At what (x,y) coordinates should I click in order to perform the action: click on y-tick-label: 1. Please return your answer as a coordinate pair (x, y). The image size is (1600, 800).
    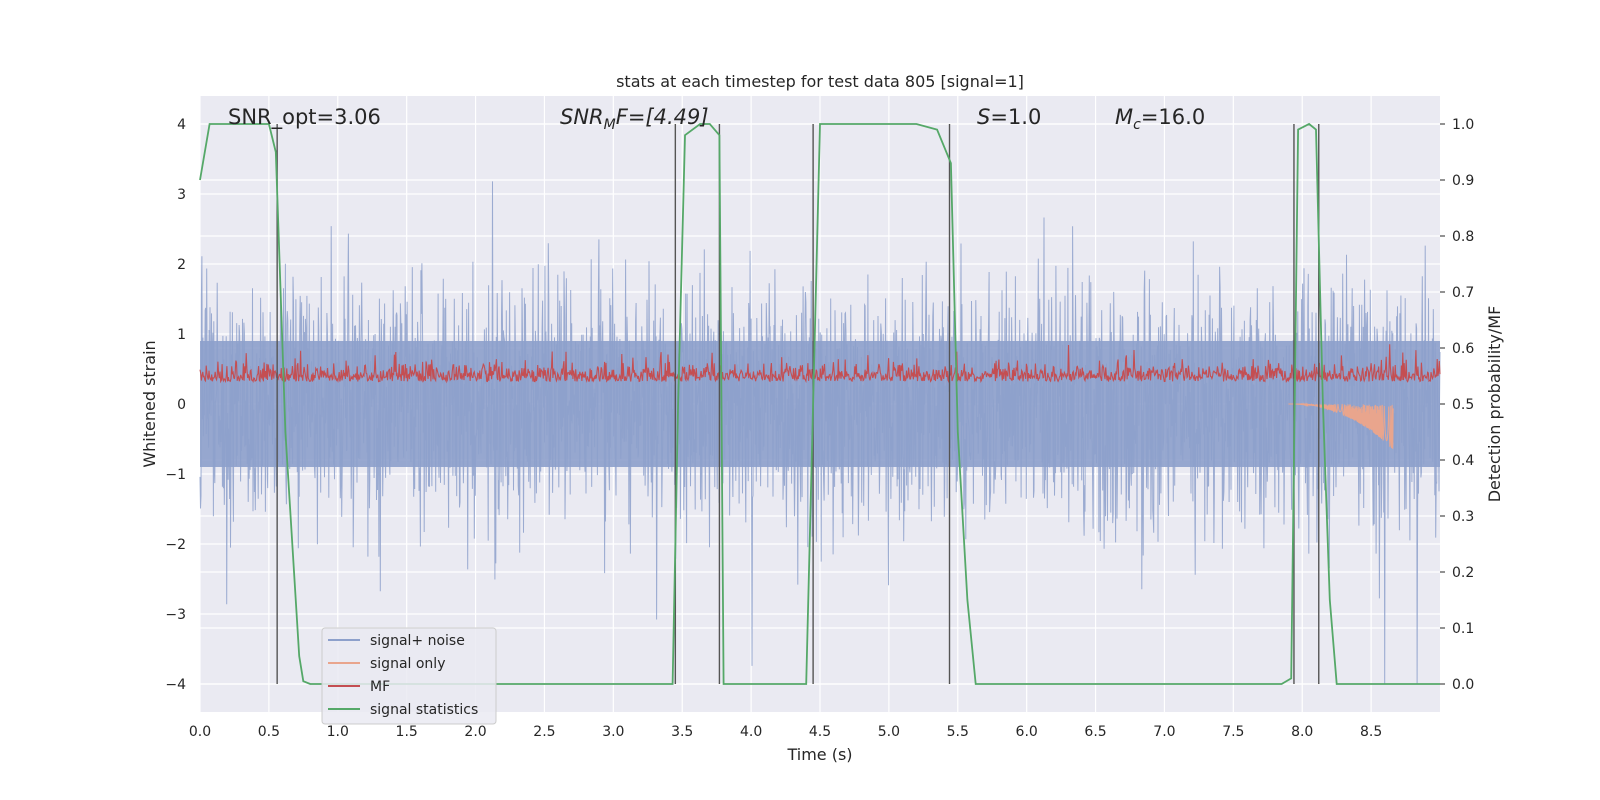
    Looking at the image, I should click on (181, 335).